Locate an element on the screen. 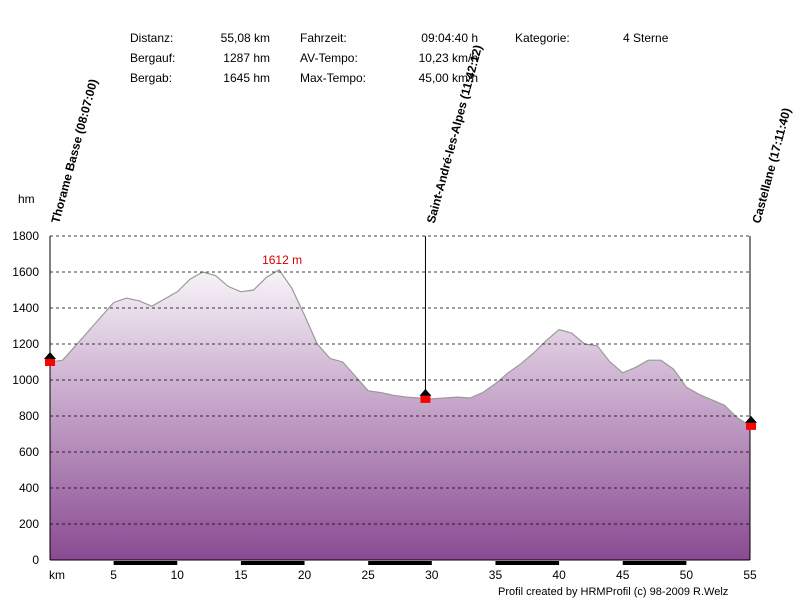  y-axis-unit-label: hm is located at coordinates (26, 199).